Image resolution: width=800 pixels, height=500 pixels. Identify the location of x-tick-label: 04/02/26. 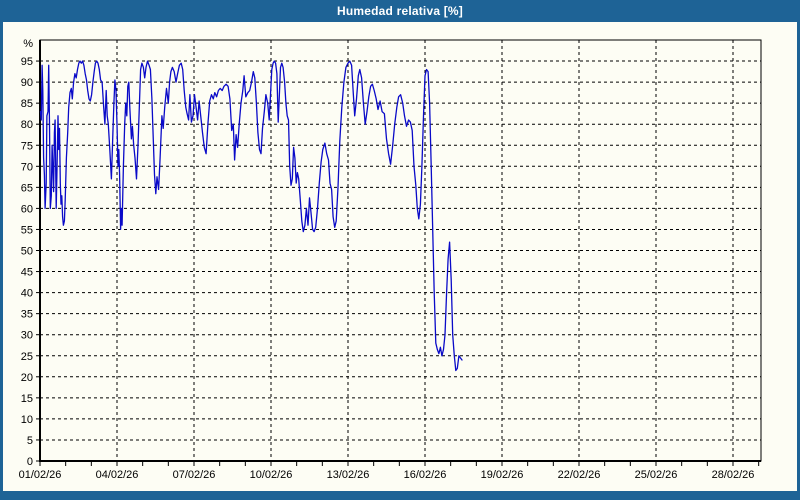
(117, 475).